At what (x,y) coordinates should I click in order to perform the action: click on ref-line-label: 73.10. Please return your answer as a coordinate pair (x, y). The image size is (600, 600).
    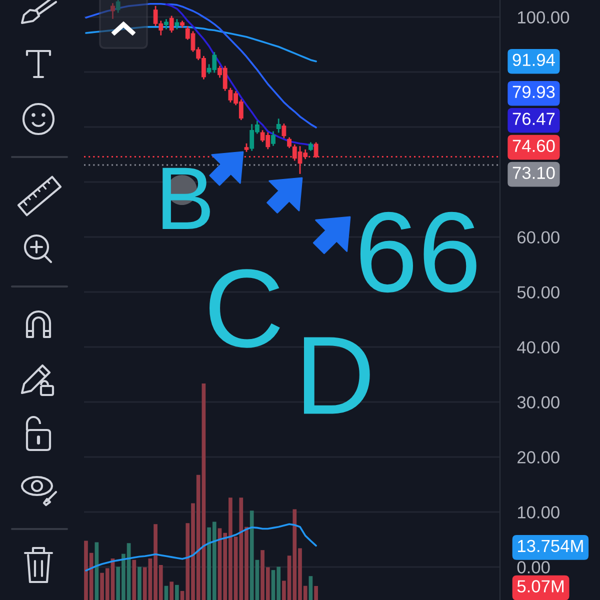
    Looking at the image, I should click on (533, 173).